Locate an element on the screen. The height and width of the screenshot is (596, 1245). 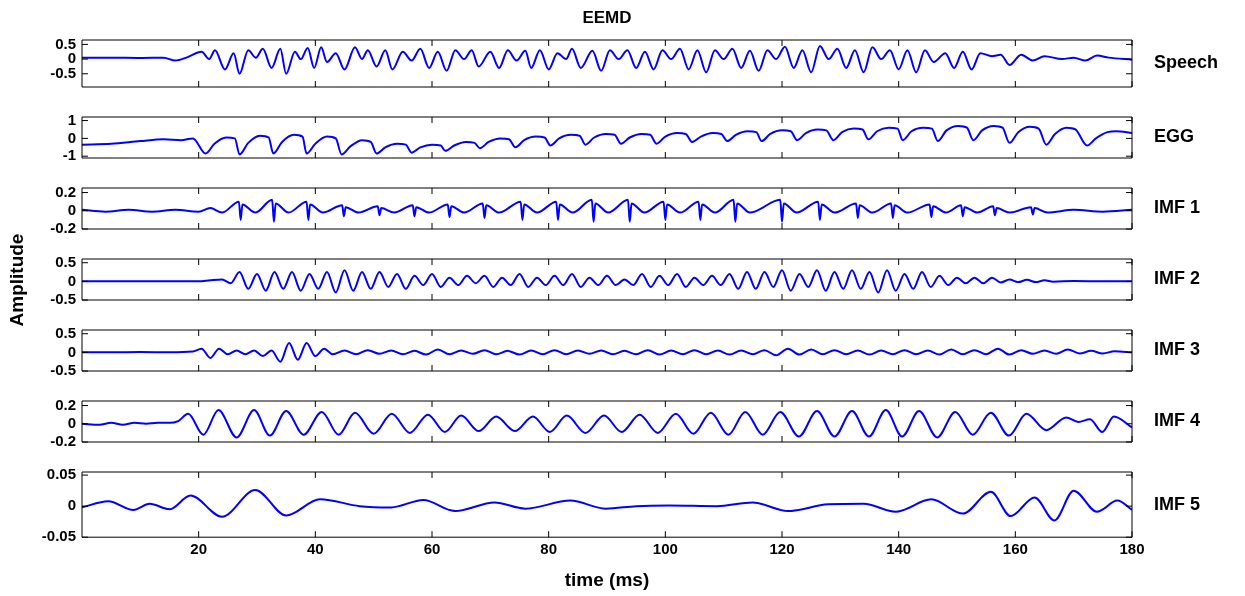
x-axis-title: time (ms) is located at coordinates (607, 579).